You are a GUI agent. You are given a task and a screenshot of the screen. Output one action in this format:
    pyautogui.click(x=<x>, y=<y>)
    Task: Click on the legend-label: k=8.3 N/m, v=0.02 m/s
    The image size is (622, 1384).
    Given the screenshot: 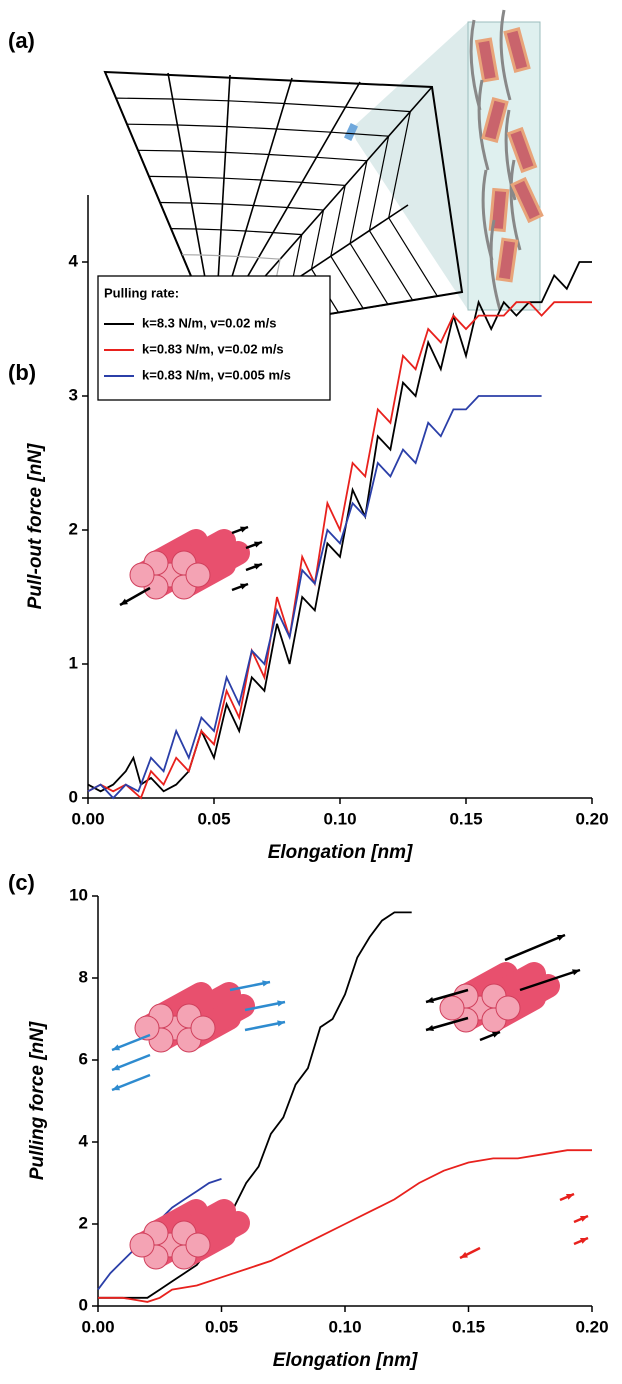 What is the action you would take?
    pyautogui.click(x=209, y=322)
    